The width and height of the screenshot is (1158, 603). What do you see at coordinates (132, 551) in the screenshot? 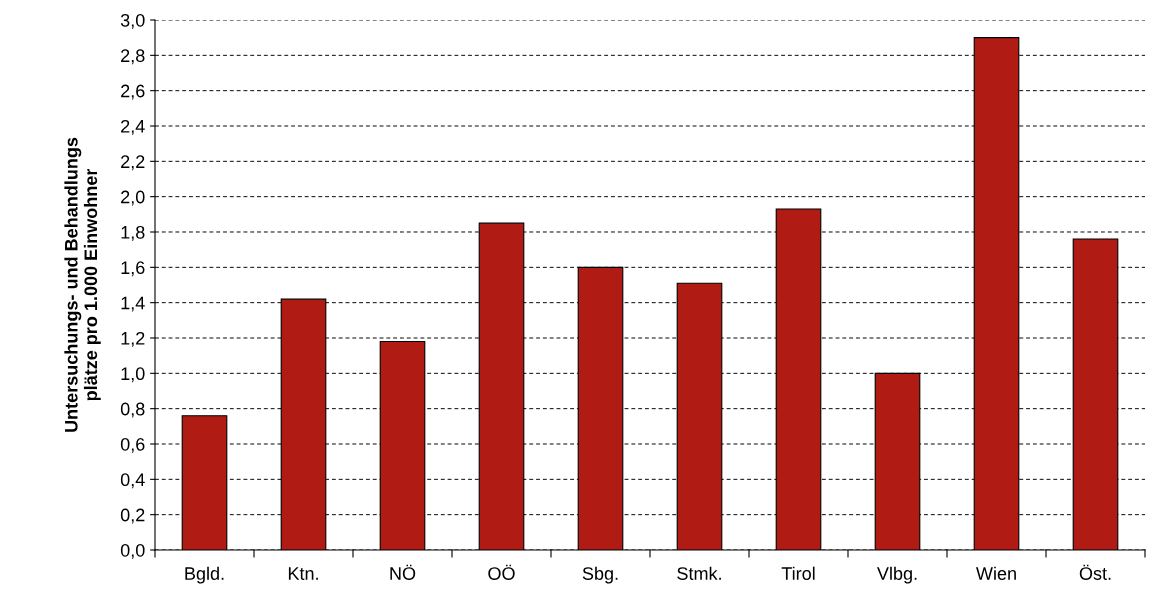
I see `y-tick-label: 0,0` at bounding box center [132, 551].